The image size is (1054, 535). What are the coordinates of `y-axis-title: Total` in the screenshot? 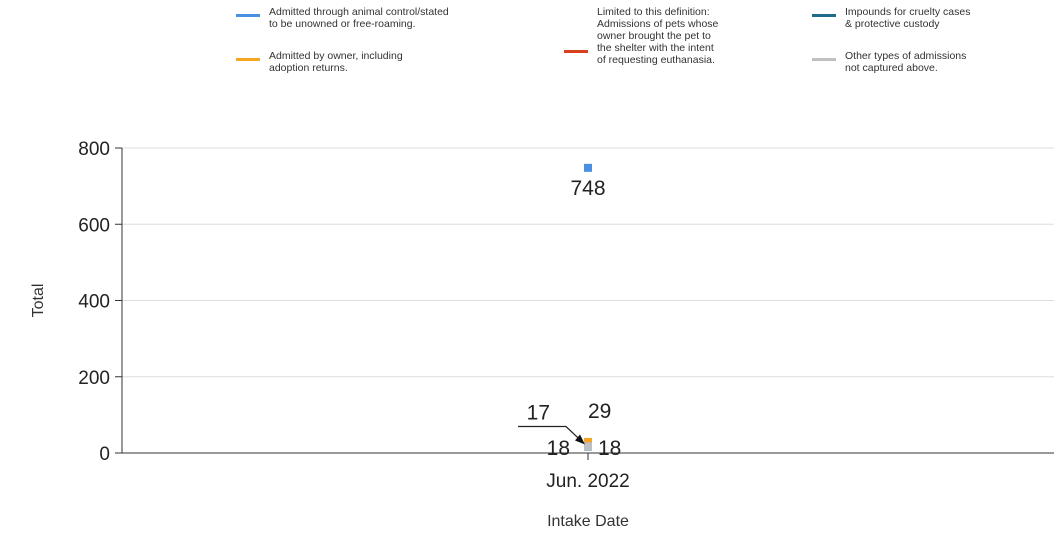 It's located at (38, 301).